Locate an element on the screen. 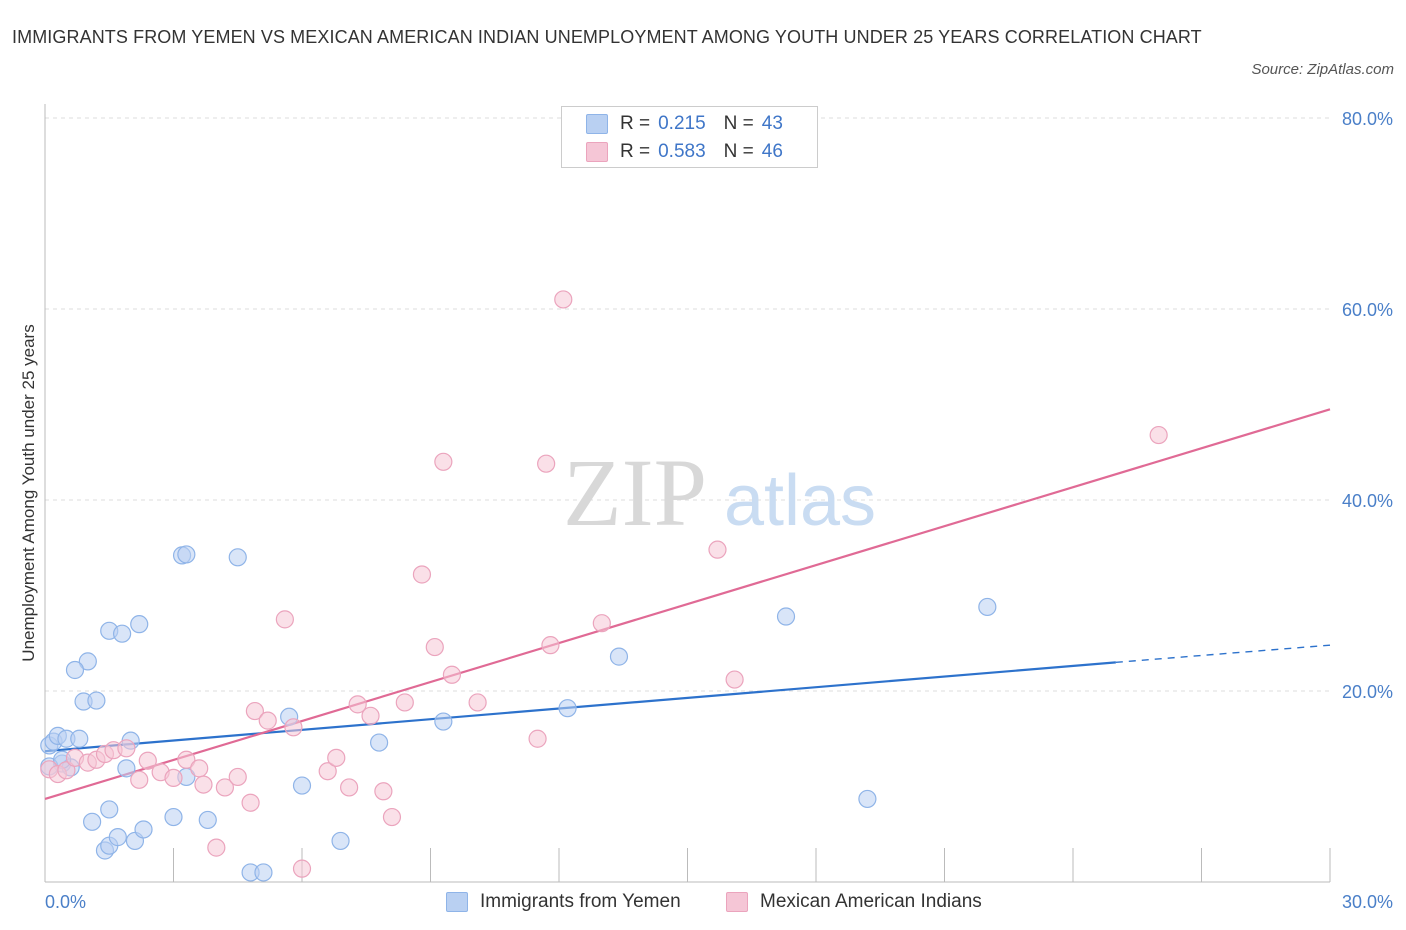 This screenshot has width=1406, height=930. bottom-legend-mexican-american-indians: Mexican American Indians is located at coordinates (854, 902).